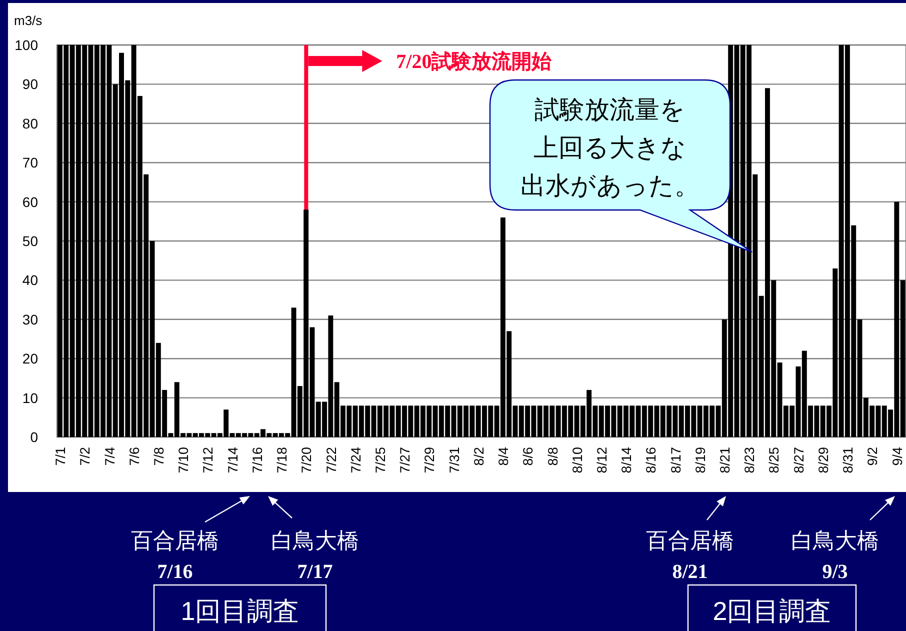  Describe the element at coordinates (232, 460) in the screenshot. I see `x-tick-label: 7/14` at that location.